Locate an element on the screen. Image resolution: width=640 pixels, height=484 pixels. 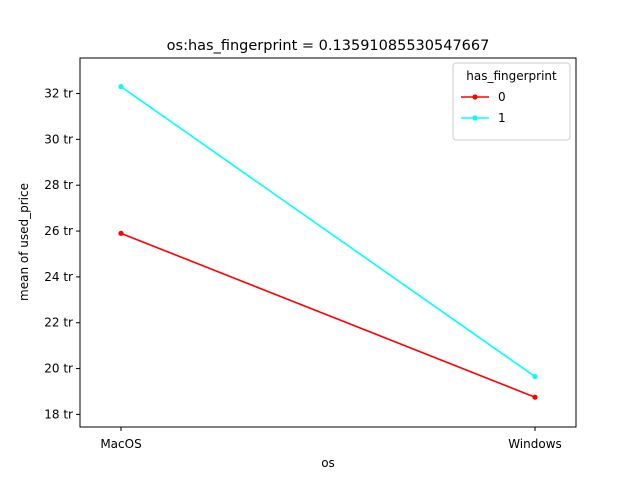
x-axis-label: os is located at coordinates (328, 463).